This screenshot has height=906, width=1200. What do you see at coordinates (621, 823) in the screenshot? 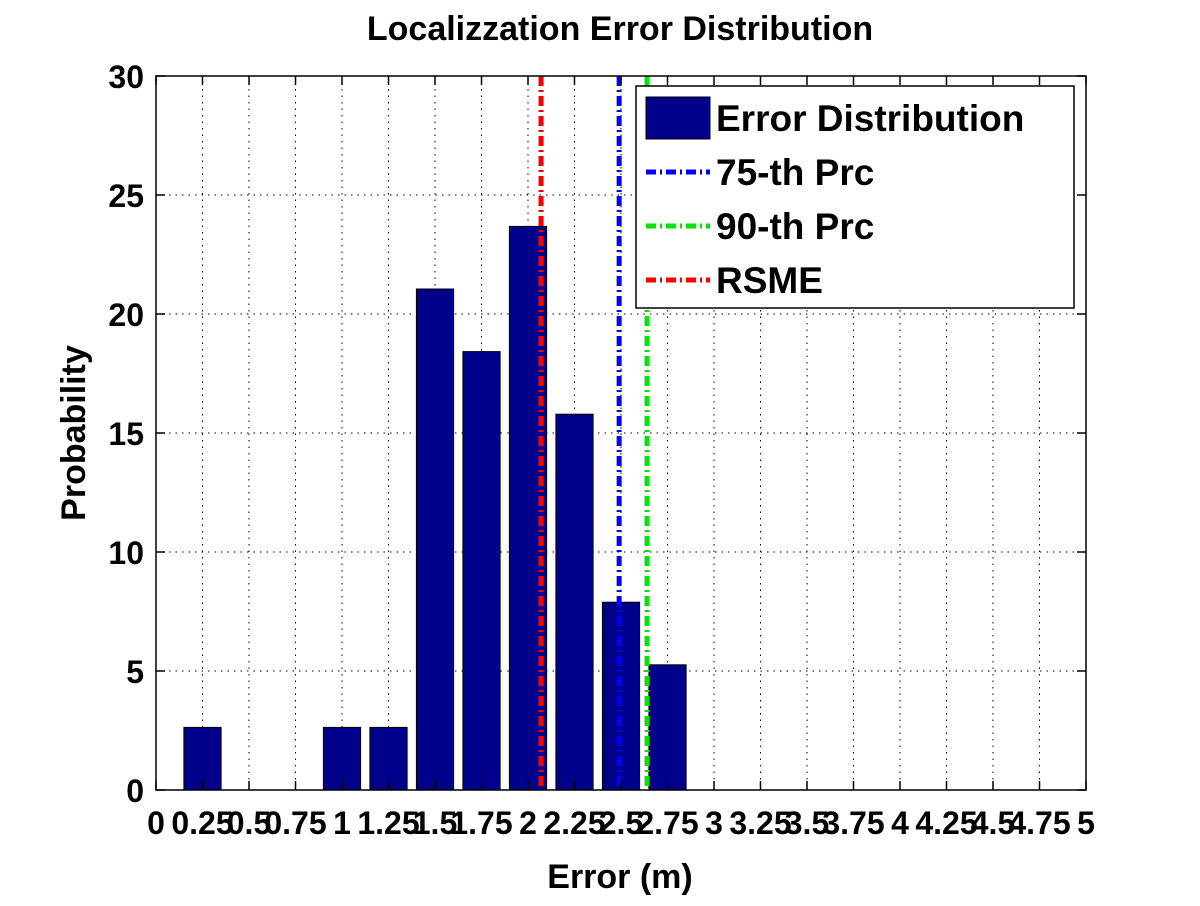
I see `x-tick-label: 2.5` at bounding box center [621, 823].